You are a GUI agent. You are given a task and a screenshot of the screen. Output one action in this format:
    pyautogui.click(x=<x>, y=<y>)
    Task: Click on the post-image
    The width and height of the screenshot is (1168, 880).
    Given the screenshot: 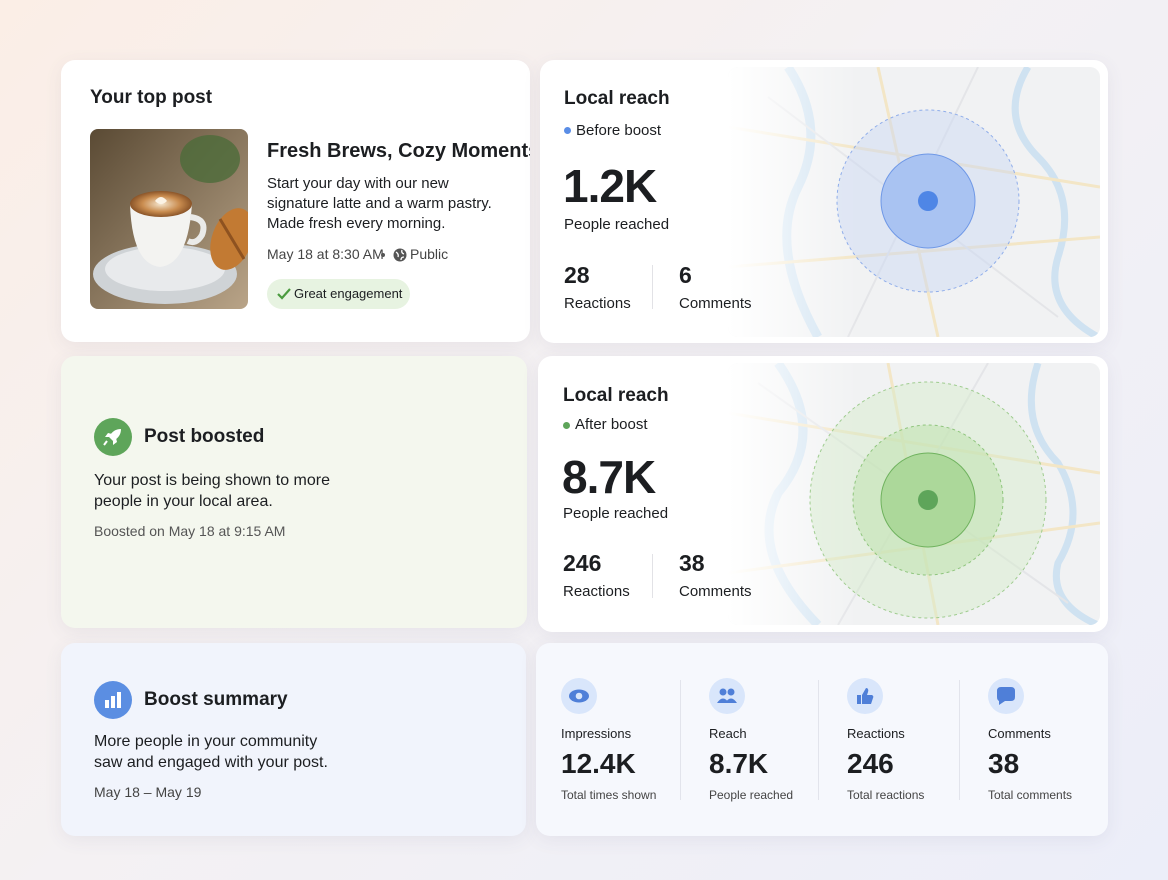 What is the action you would take?
    pyautogui.click(x=169, y=219)
    